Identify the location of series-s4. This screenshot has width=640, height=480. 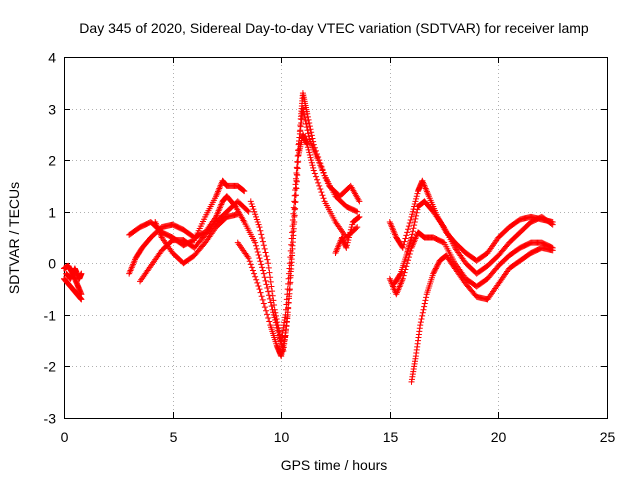
(187, 213).